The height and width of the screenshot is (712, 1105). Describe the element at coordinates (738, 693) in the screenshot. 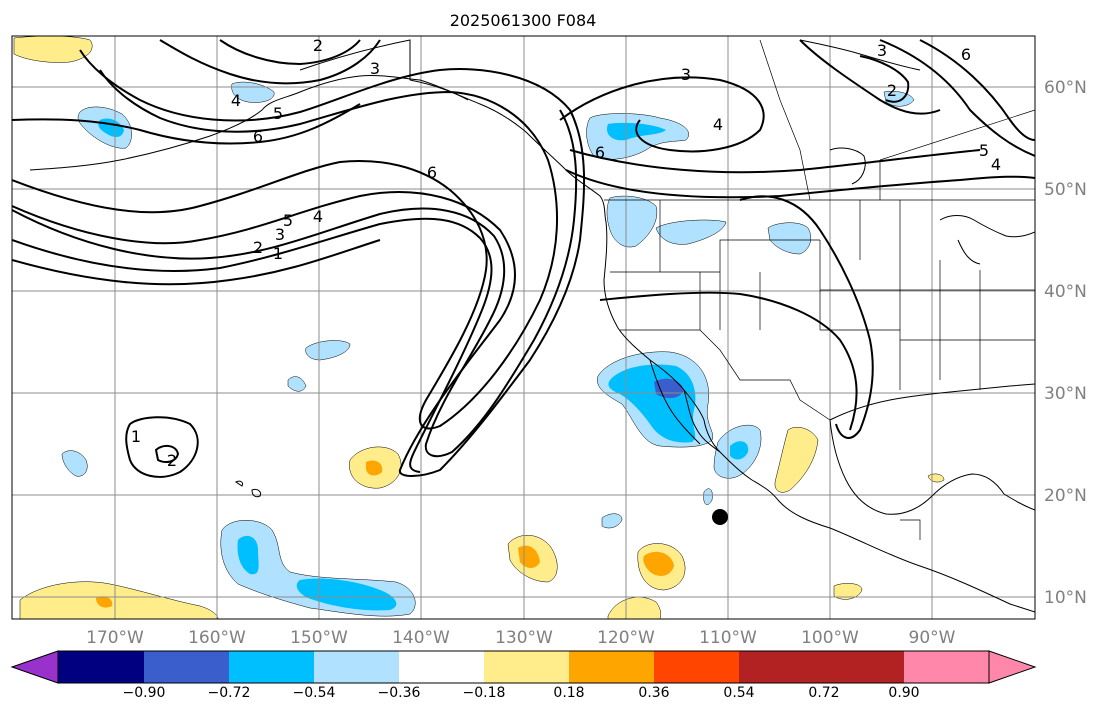

I see `colorbar-label: 0.54` at that location.